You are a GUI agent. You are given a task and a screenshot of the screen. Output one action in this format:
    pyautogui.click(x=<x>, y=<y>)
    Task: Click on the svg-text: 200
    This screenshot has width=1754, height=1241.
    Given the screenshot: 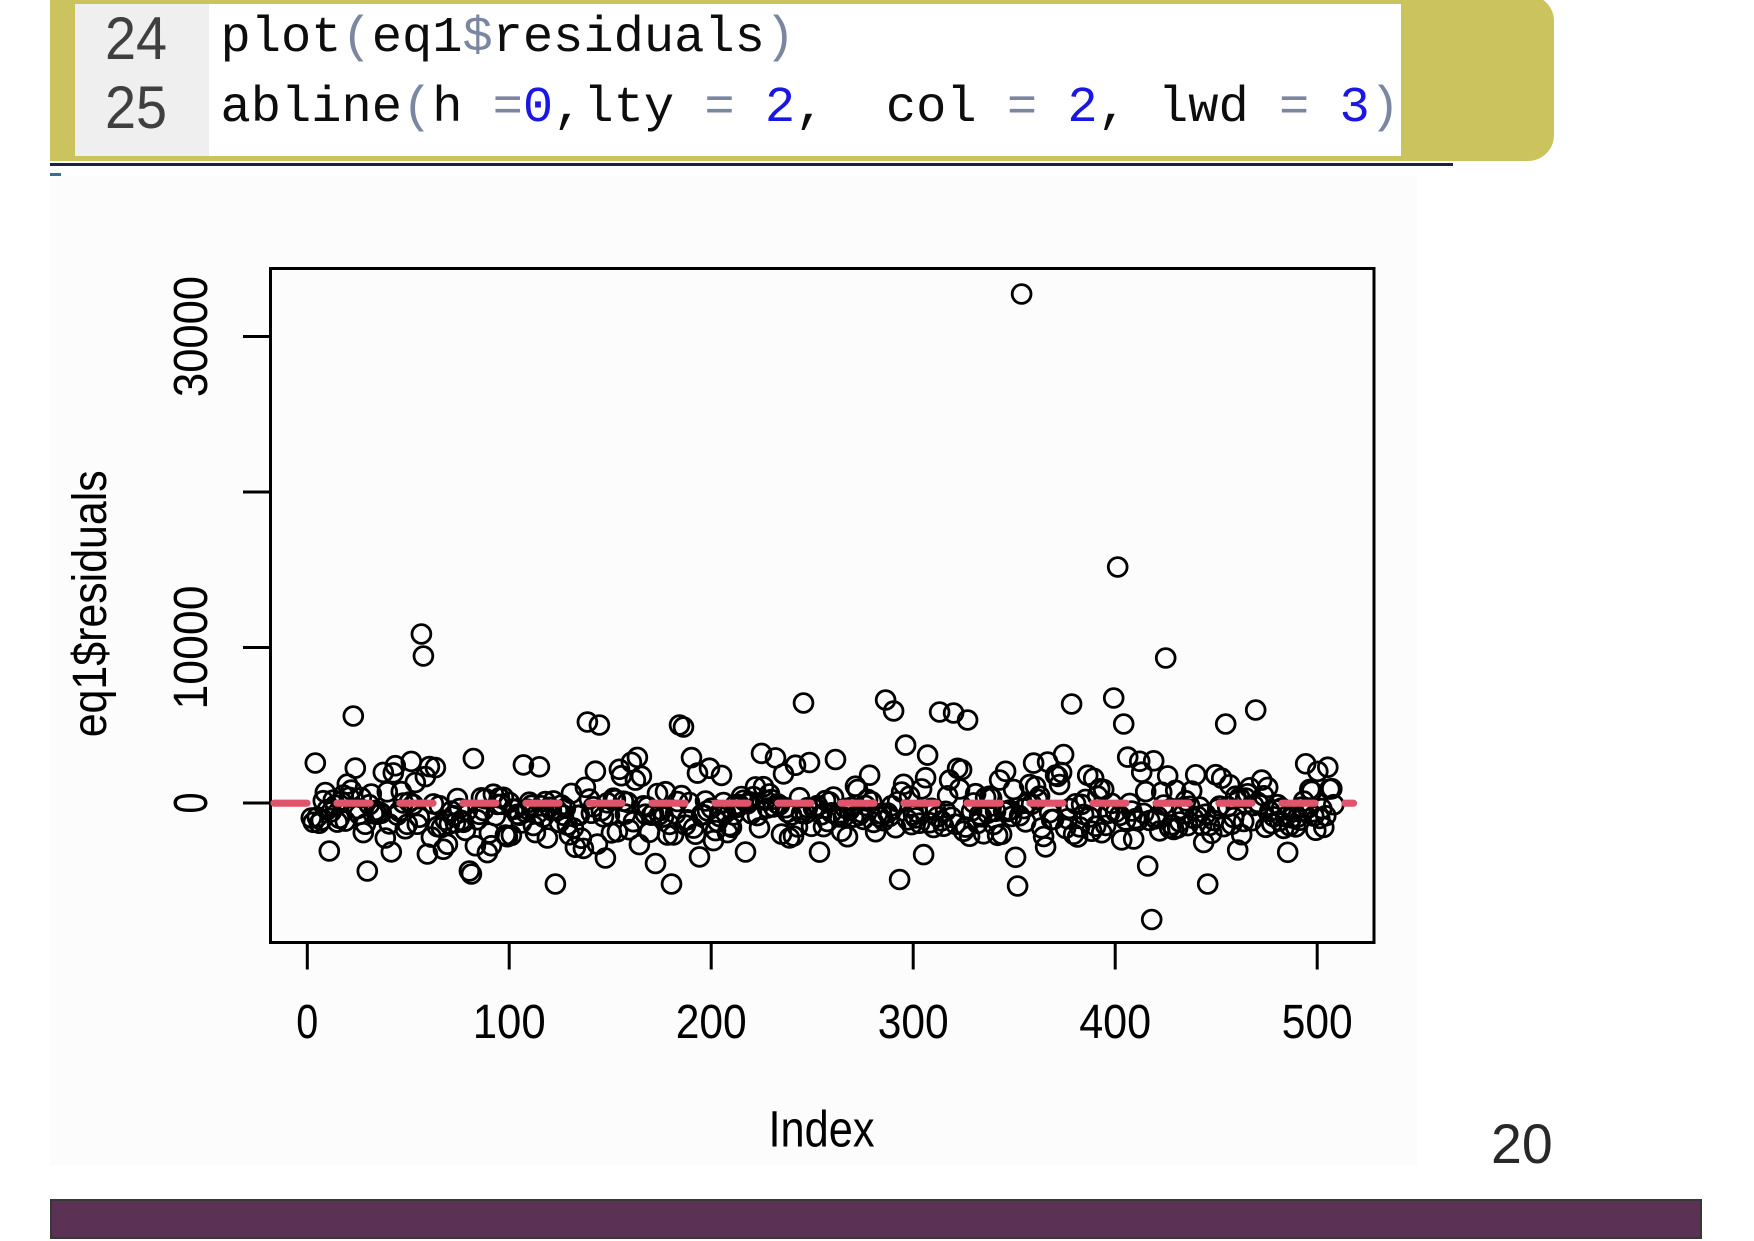 What is the action you would take?
    pyautogui.click(x=711, y=1022)
    